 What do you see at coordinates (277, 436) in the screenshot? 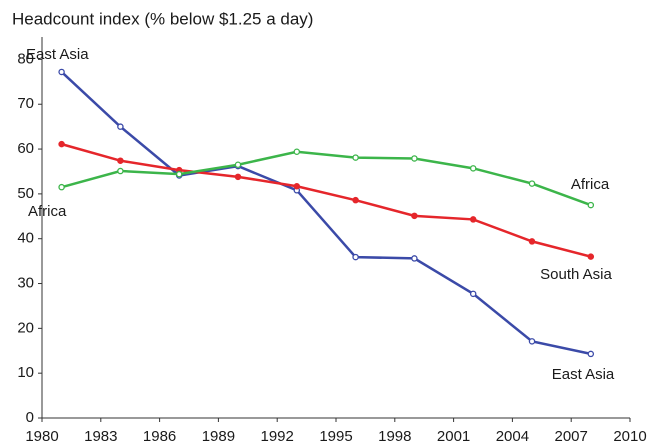
I see `x-tick-label: 1992` at bounding box center [277, 436].